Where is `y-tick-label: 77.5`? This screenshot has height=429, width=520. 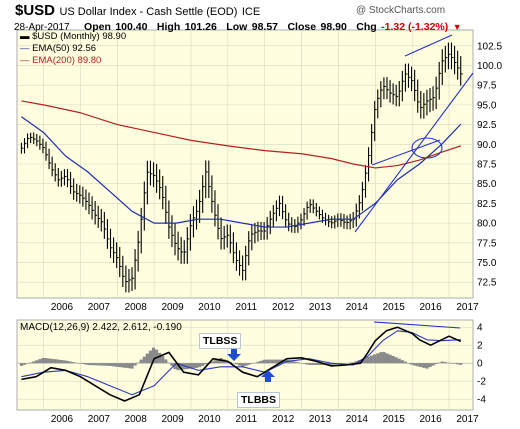 y-tick-label: 77.5 is located at coordinates (487, 243).